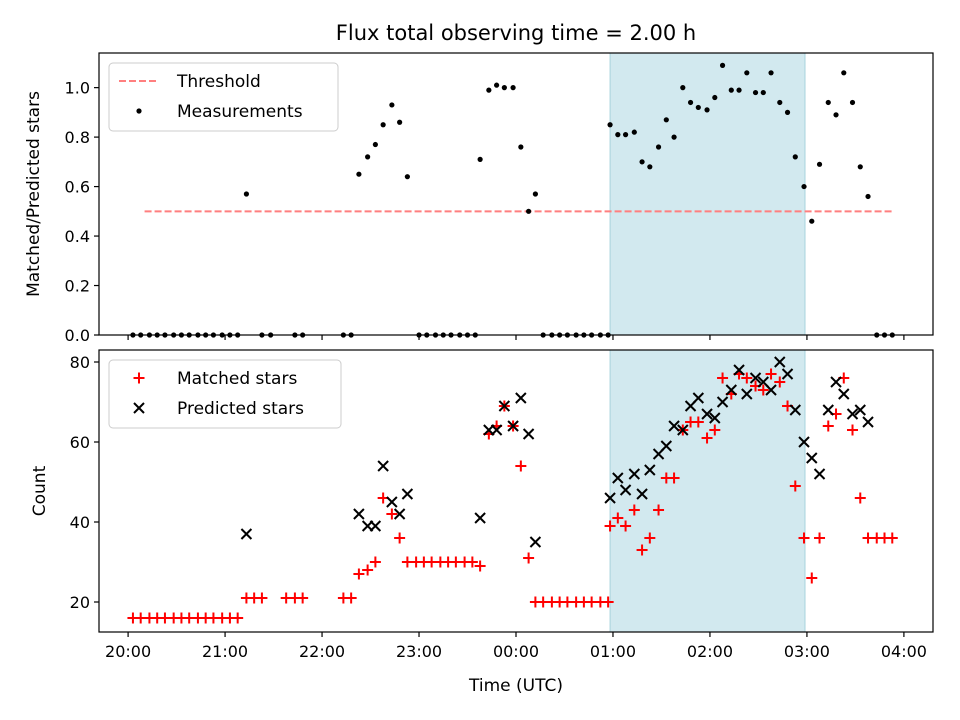  Describe the element at coordinates (237, 379) in the screenshot. I see `legend-matched-label: Matched stars` at that location.